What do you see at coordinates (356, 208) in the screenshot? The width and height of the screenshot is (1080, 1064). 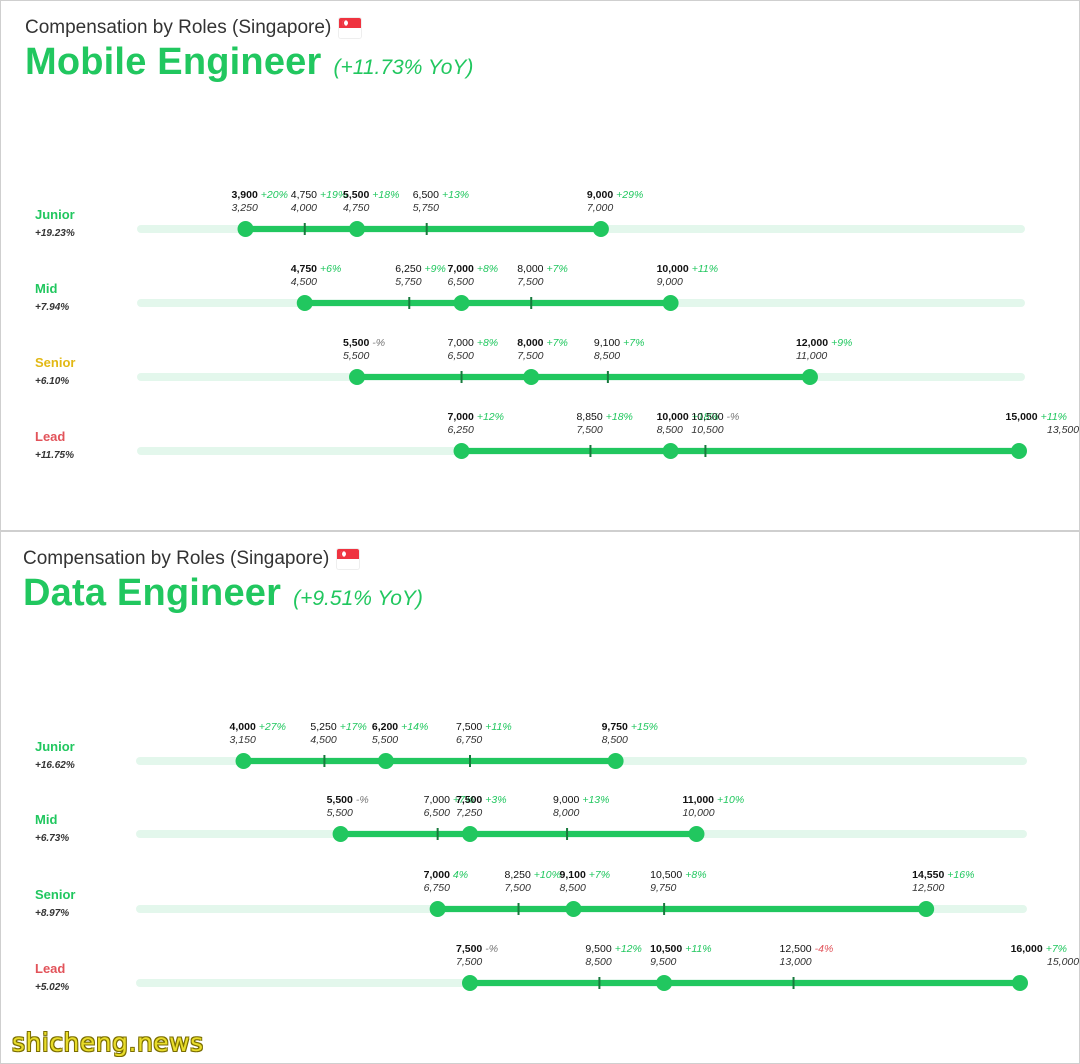 I see `point-previous: 4,750` at bounding box center [356, 208].